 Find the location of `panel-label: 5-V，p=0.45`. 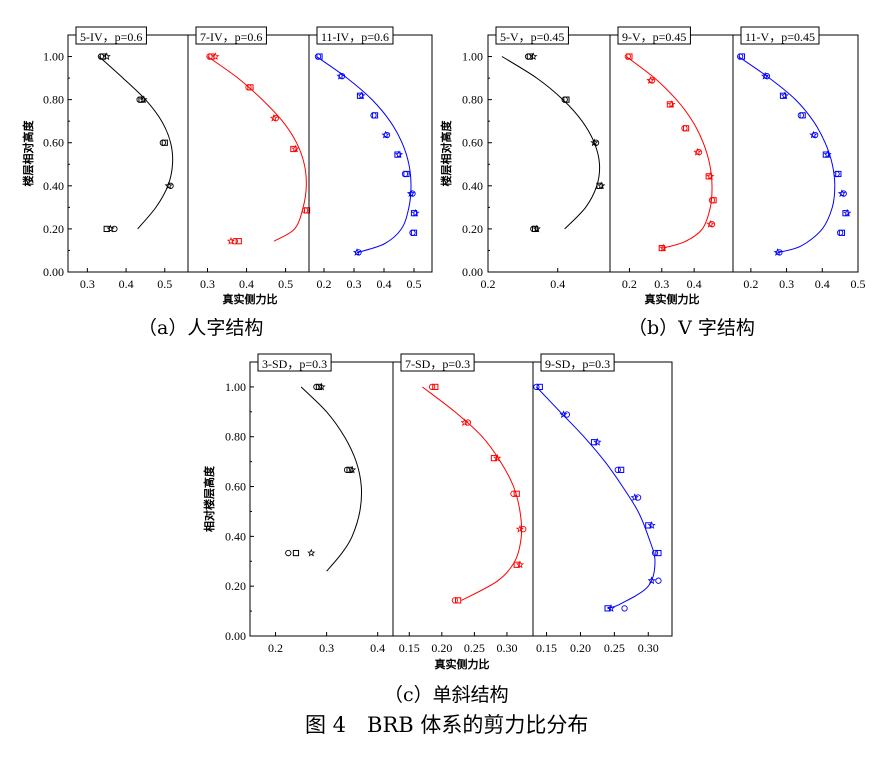

panel-label: 5-V，p=0.45 is located at coordinates (532, 35).